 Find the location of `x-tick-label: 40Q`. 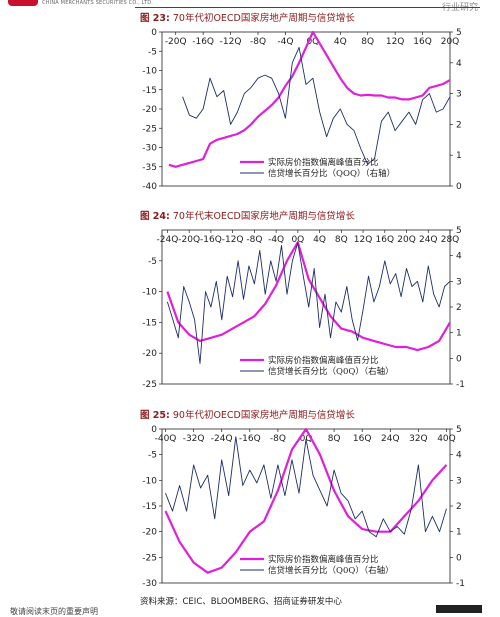

x-tick-label: 40Q is located at coordinates (446, 439).